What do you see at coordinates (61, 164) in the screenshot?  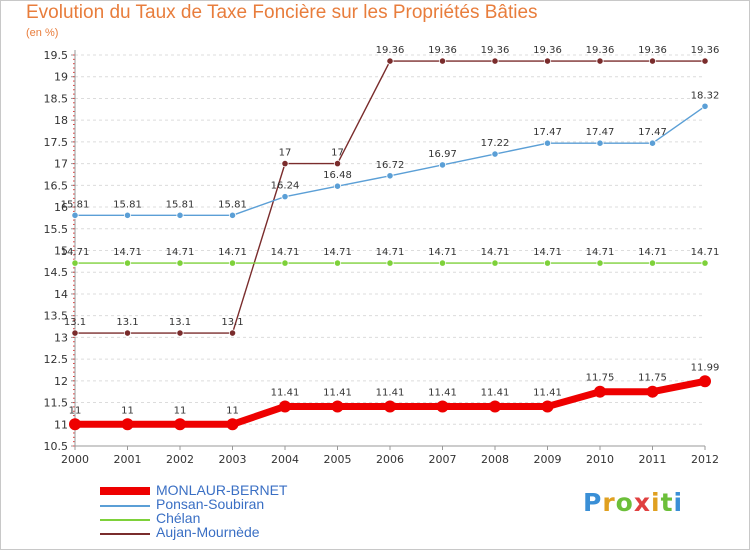 I see `y-tick-label: 17` at bounding box center [61, 164].